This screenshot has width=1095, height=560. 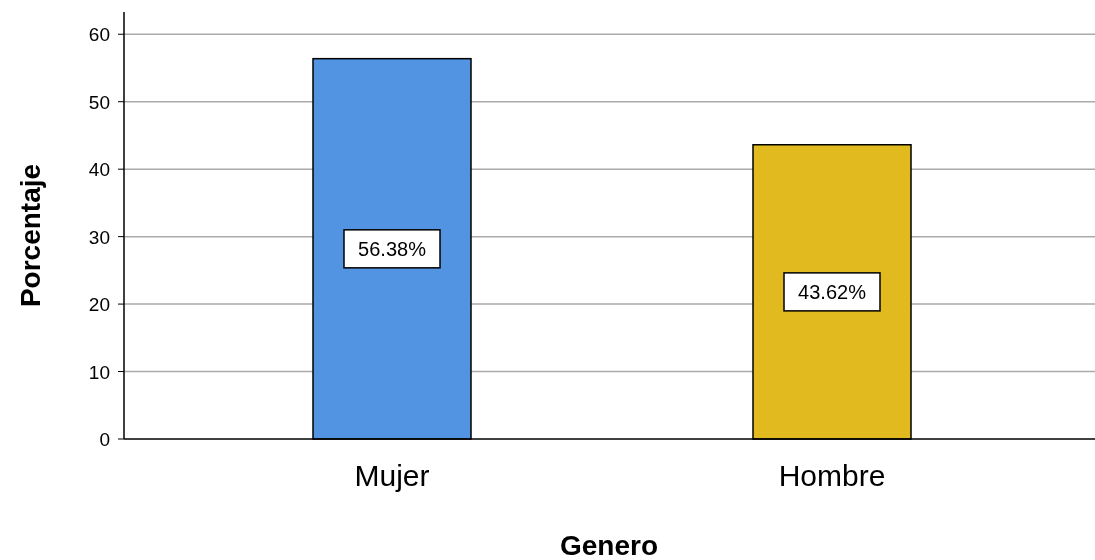 What do you see at coordinates (99, 237) in the screenshot?
I see `y-tick-label: 30` at bounding box center [99, 237].